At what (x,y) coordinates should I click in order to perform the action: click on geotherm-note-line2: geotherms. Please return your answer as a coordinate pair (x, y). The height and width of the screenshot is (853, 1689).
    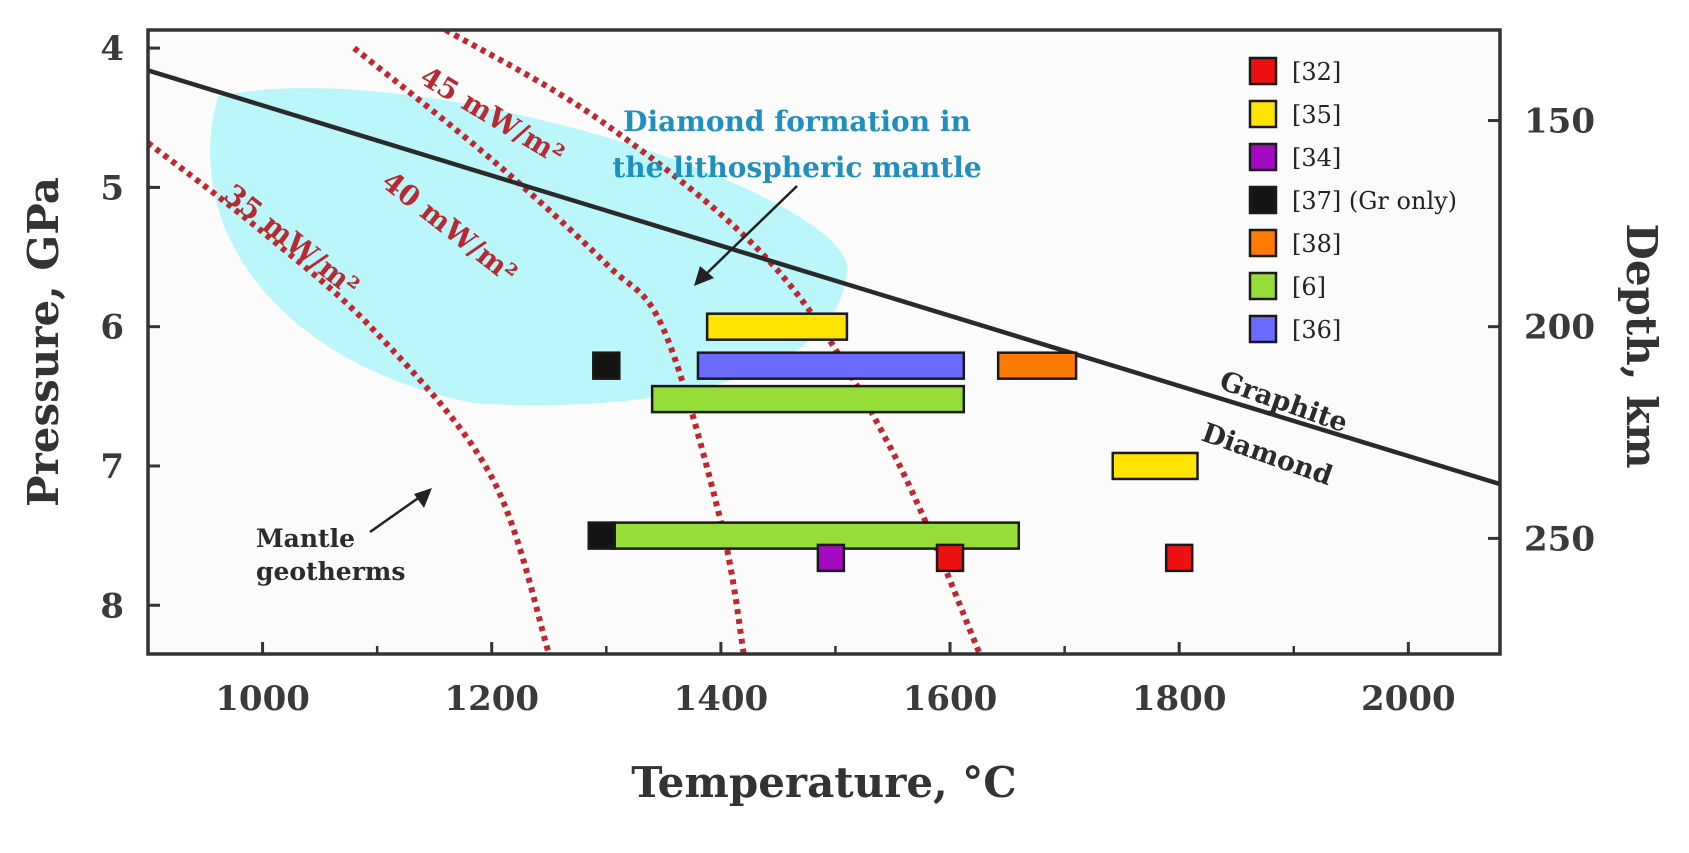
    Looking at the image, I should click on (330, 571).